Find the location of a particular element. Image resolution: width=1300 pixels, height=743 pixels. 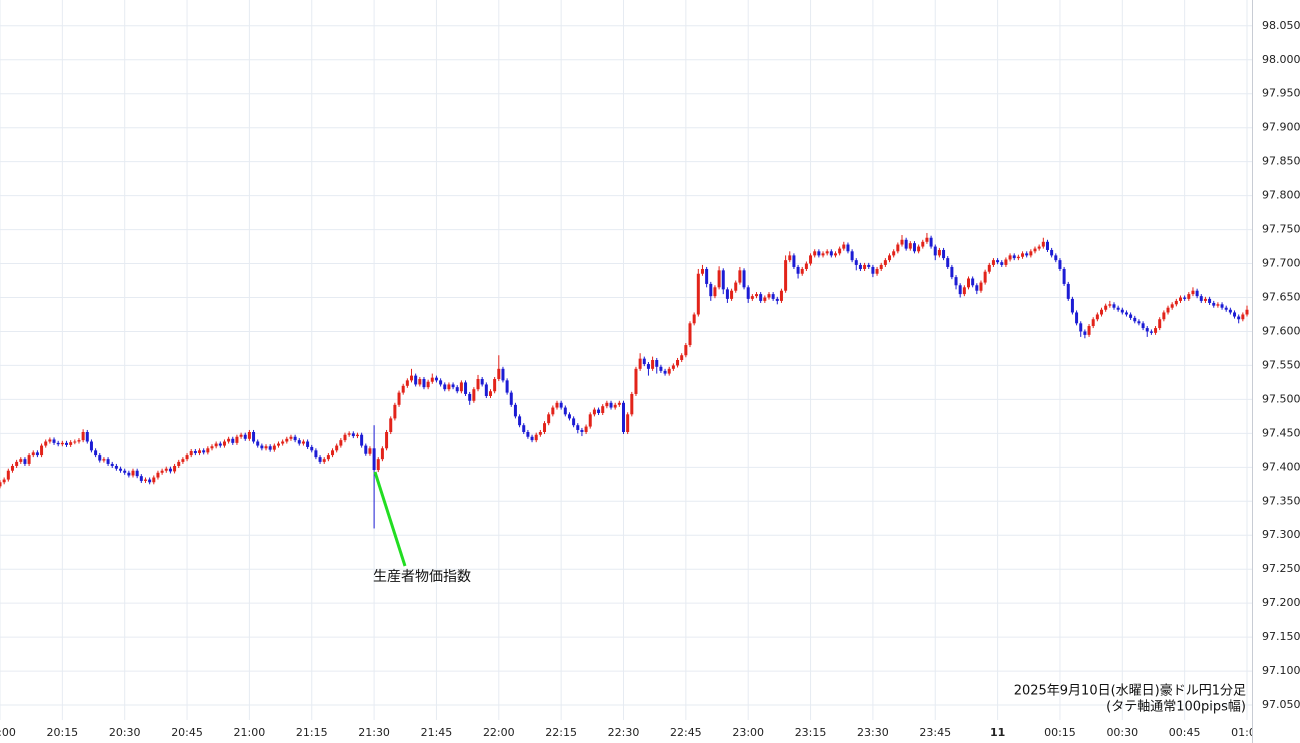

annotation: 生産者物価指数 is located at coordinates (422, 577).